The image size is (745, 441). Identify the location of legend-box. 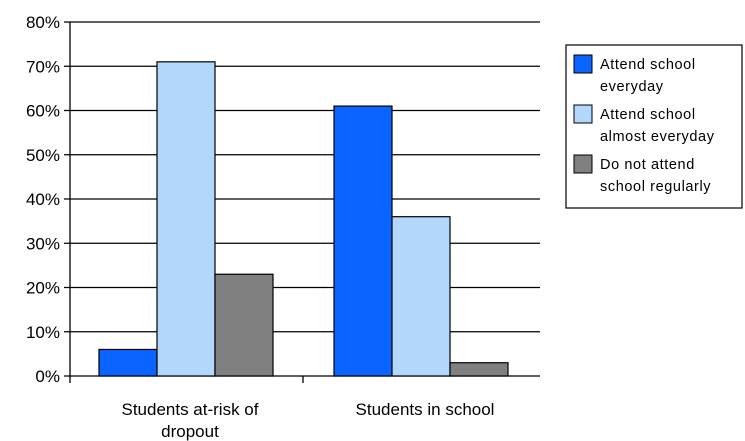
(654, 126).